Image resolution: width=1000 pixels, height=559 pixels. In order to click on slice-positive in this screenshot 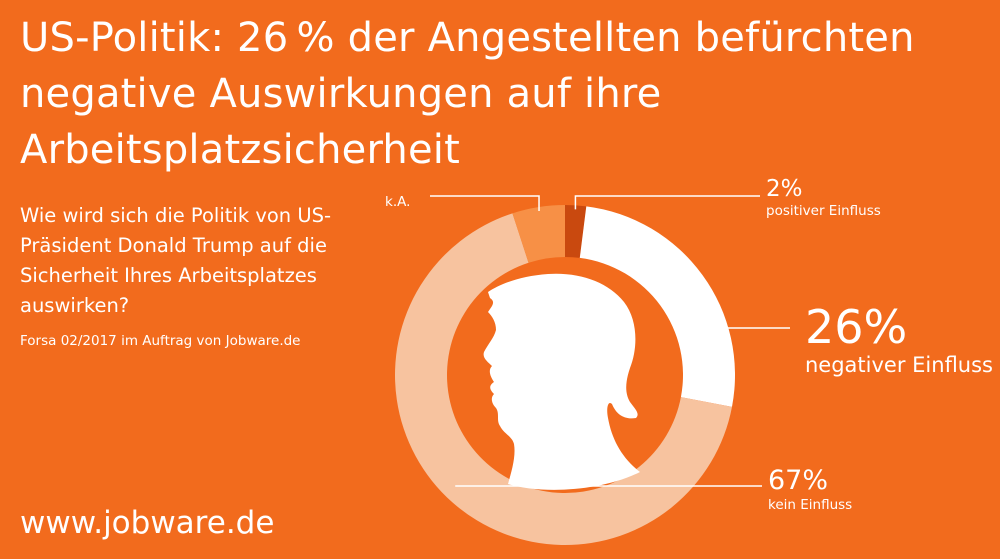, I will do `click(576, 231)`.